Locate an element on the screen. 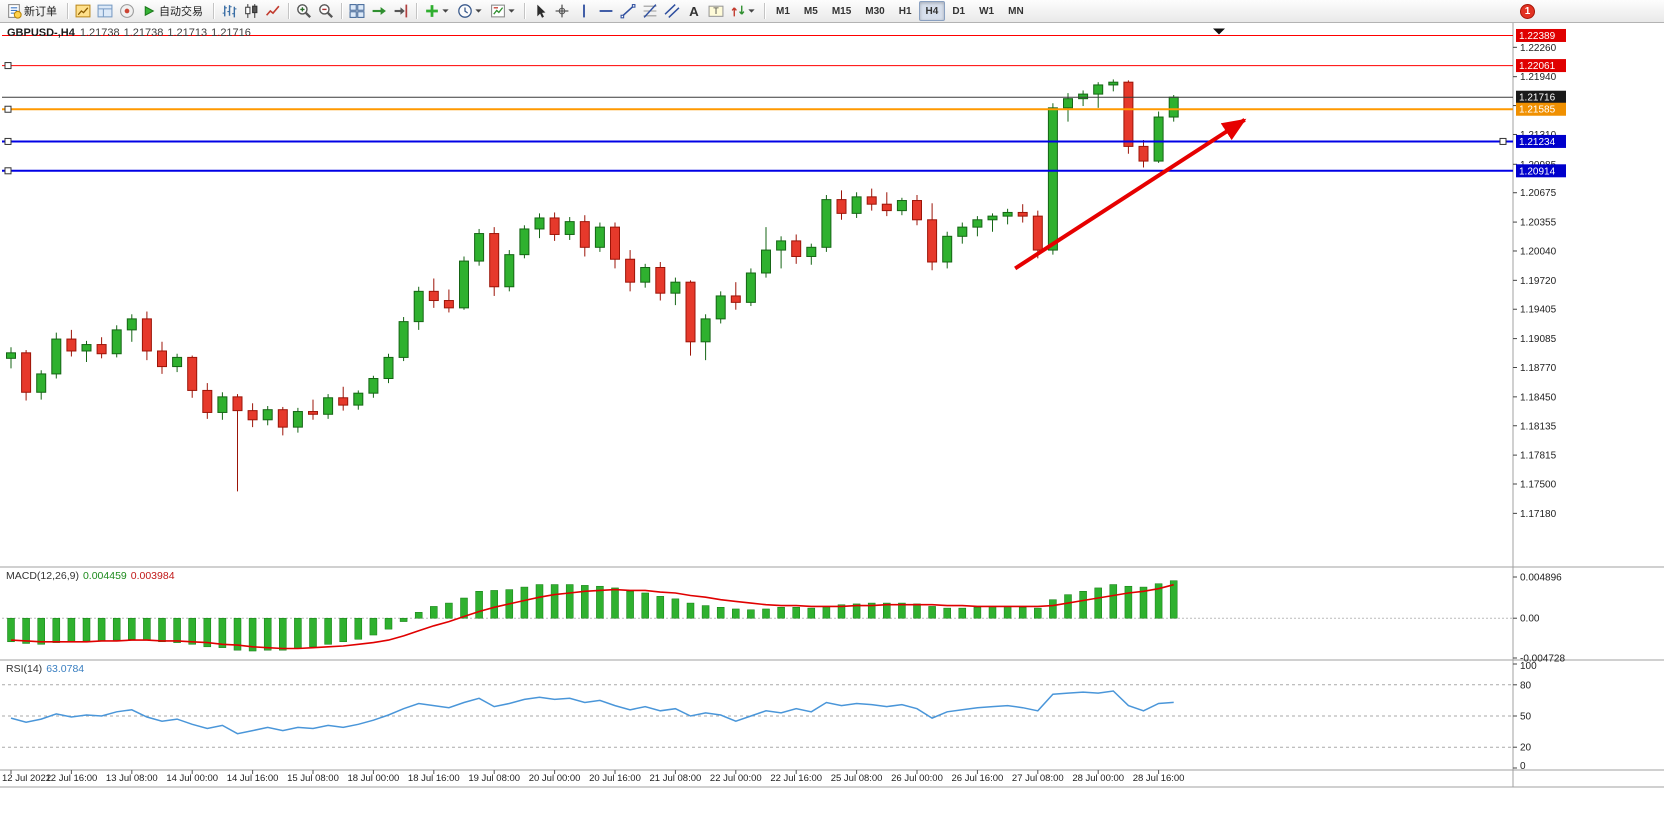  tf-h1-button: H1 is located at coordinates (905, 11).